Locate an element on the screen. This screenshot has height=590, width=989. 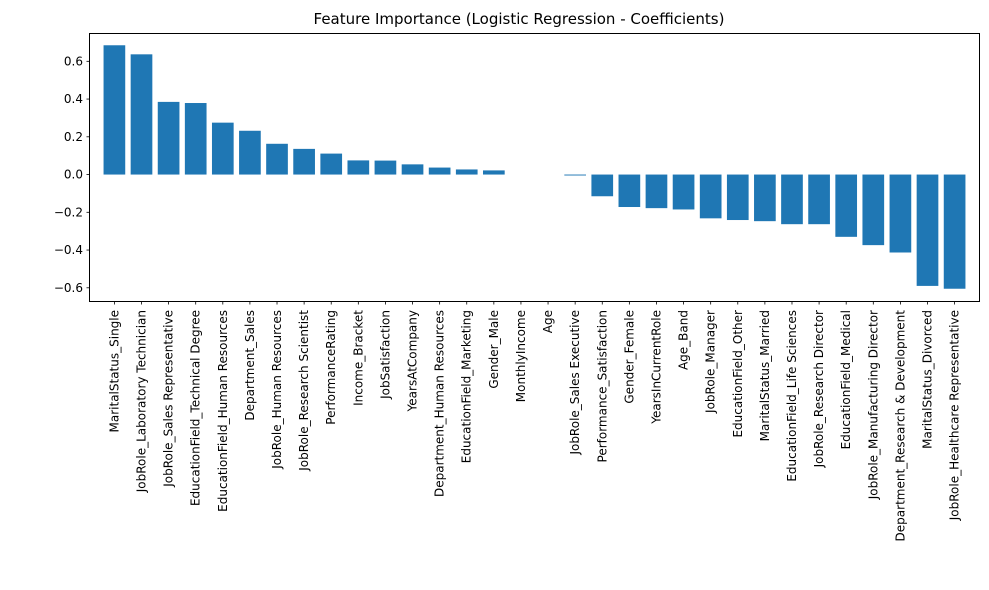
x-tick-label: JobRole_Research Director is located at coordinates (819, 389).